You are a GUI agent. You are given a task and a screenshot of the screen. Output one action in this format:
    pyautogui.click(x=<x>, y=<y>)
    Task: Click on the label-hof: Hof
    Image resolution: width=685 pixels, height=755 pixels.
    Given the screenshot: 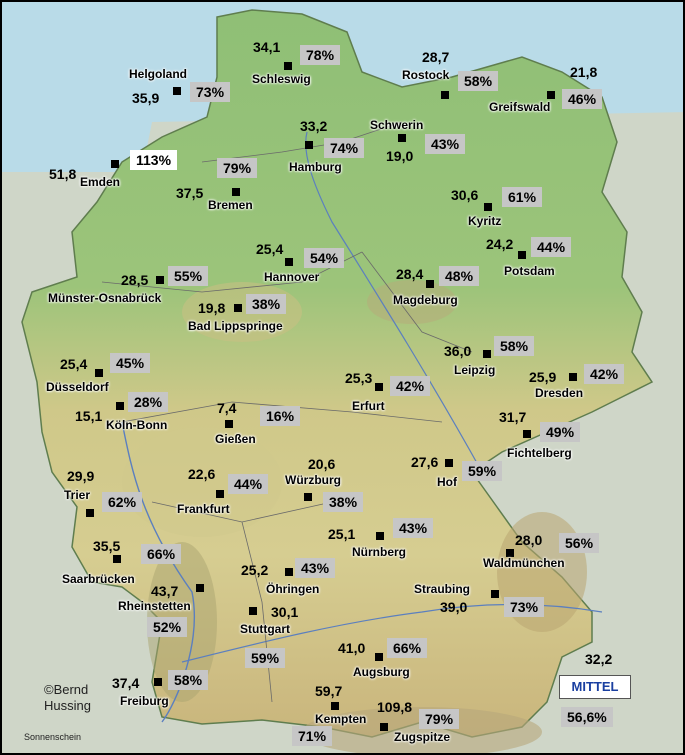 What is the action you would take?
    pyautogui.click(x=447, y=482)
    